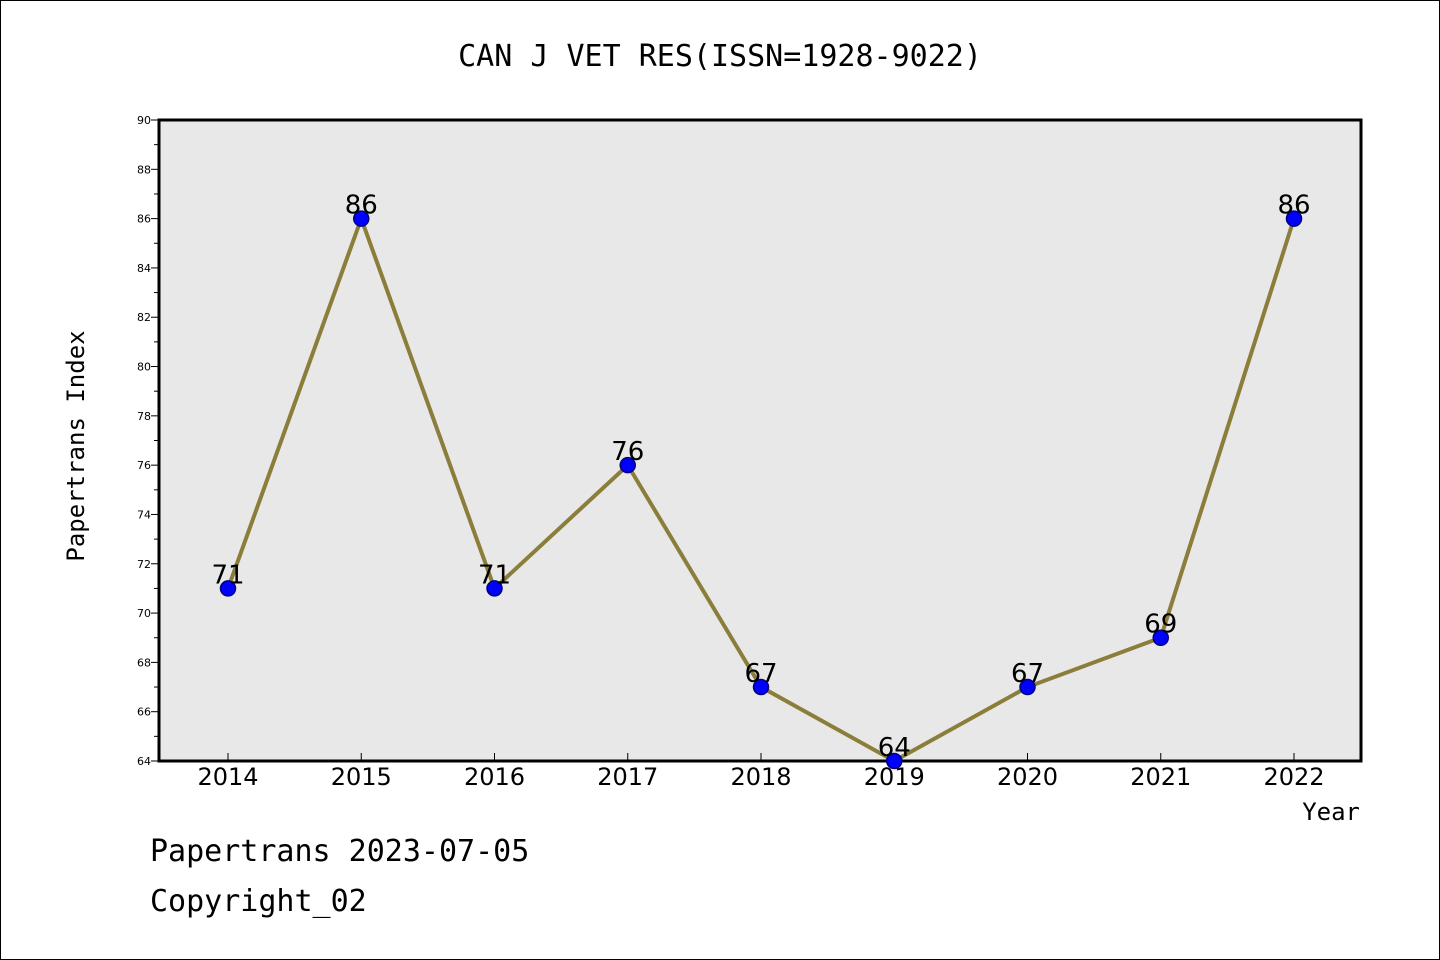  I want to click on y-tick-label: 84, so click(144, 268).